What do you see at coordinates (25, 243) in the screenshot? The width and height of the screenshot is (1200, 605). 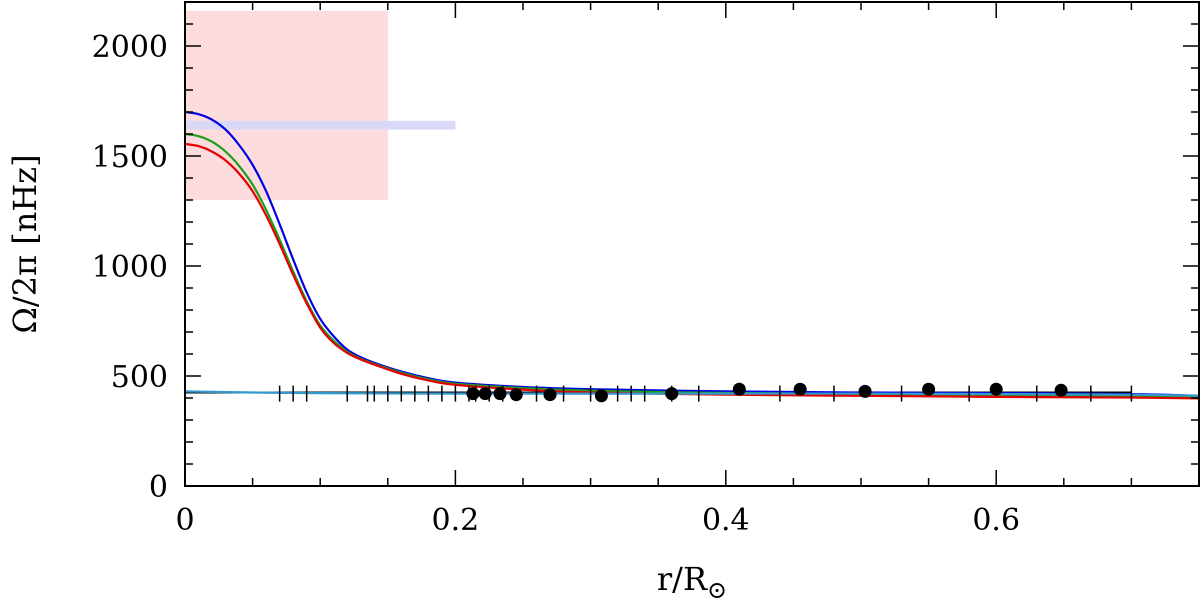 I see `y-axis-label: Ω/2π [nHz]` at bounding box center [25, 243].